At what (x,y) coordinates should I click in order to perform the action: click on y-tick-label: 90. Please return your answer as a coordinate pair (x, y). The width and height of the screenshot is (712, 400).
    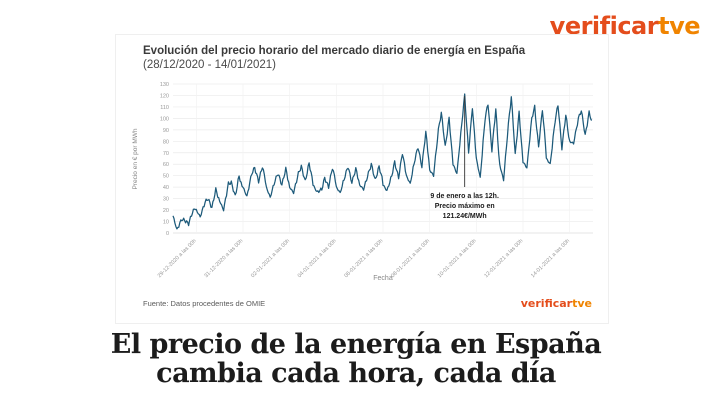
    Looking at the image, I should click on (166, 131).